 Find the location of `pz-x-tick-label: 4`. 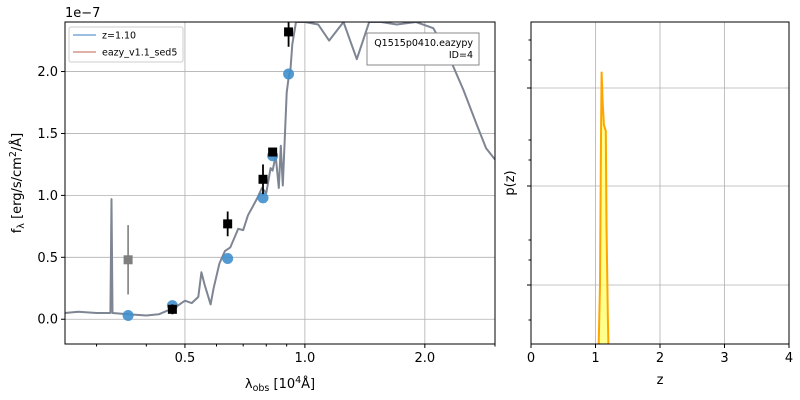

pz-x-tick-label: 4 is located at coordinates (789, 358).